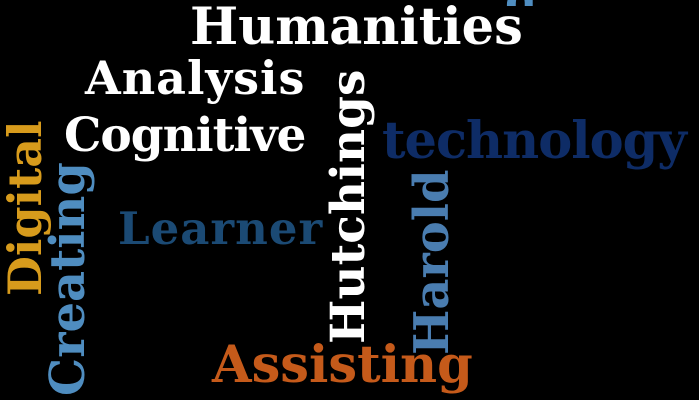 The width and height of the screenshot is (699, 400). I want to click on word-hutchings: Hutchings, so click(348, 206).